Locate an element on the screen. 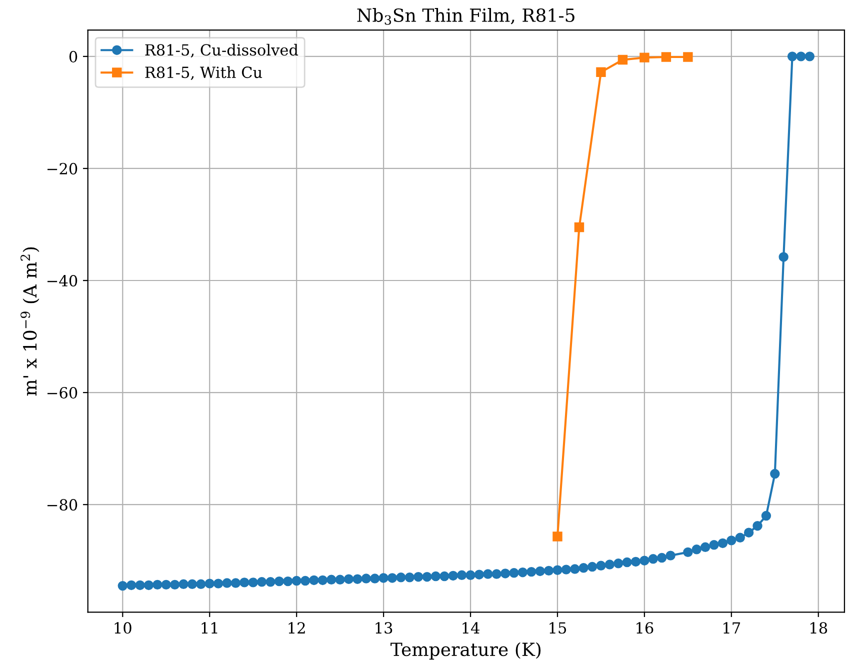  x-tick-label: 14 is located at coordinates (471, 628).